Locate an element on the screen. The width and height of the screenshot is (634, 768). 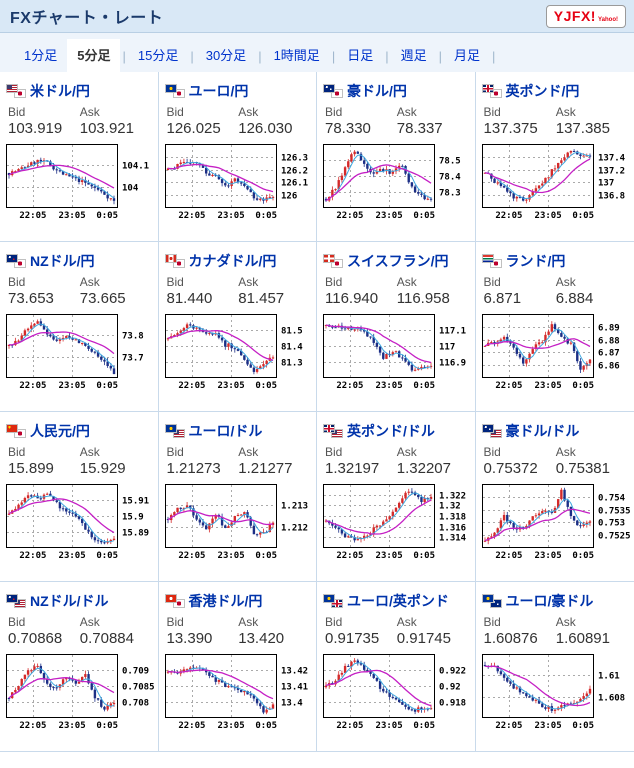
yjfx-logo-text: YJFX! is located at coordinates (574, 15).